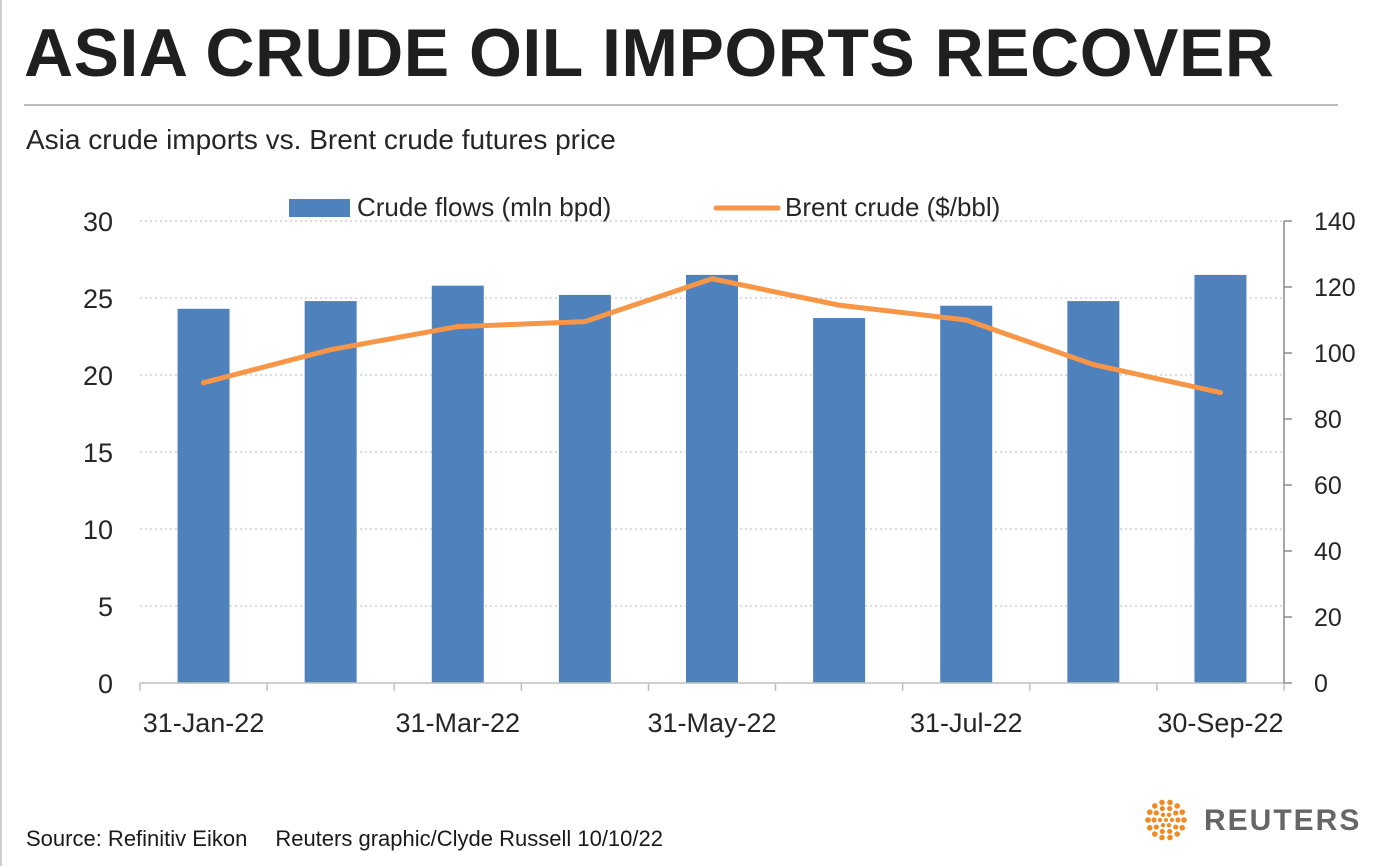  Describe the element at coordinates (105, 607) in the screenshot. I see `y-left-tick-label: 5` at that location.